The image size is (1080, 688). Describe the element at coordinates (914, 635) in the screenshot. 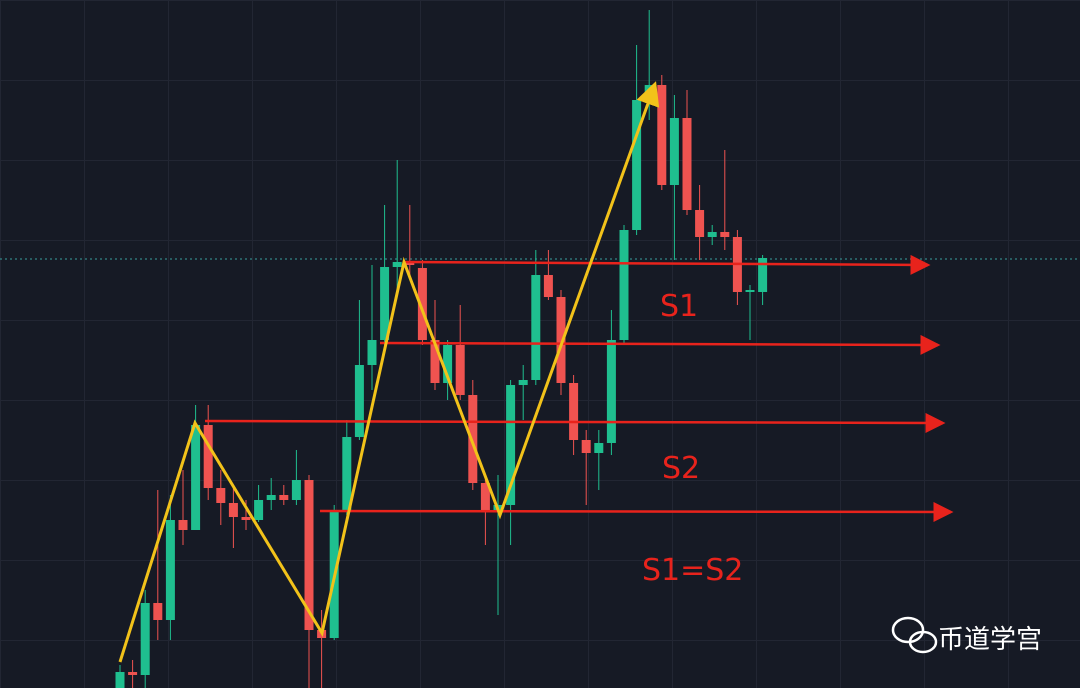

I see `watermark-icon` at that location.